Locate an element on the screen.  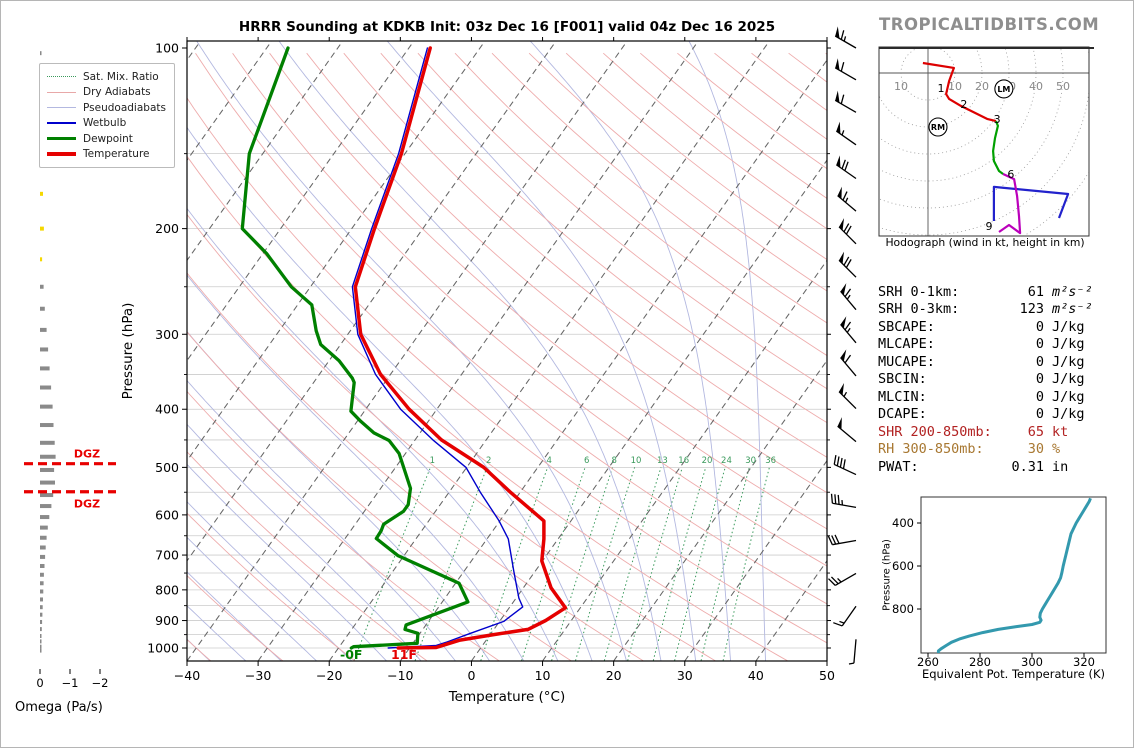
hodograph-height-label: 9 is located at coordinates (989, 226).